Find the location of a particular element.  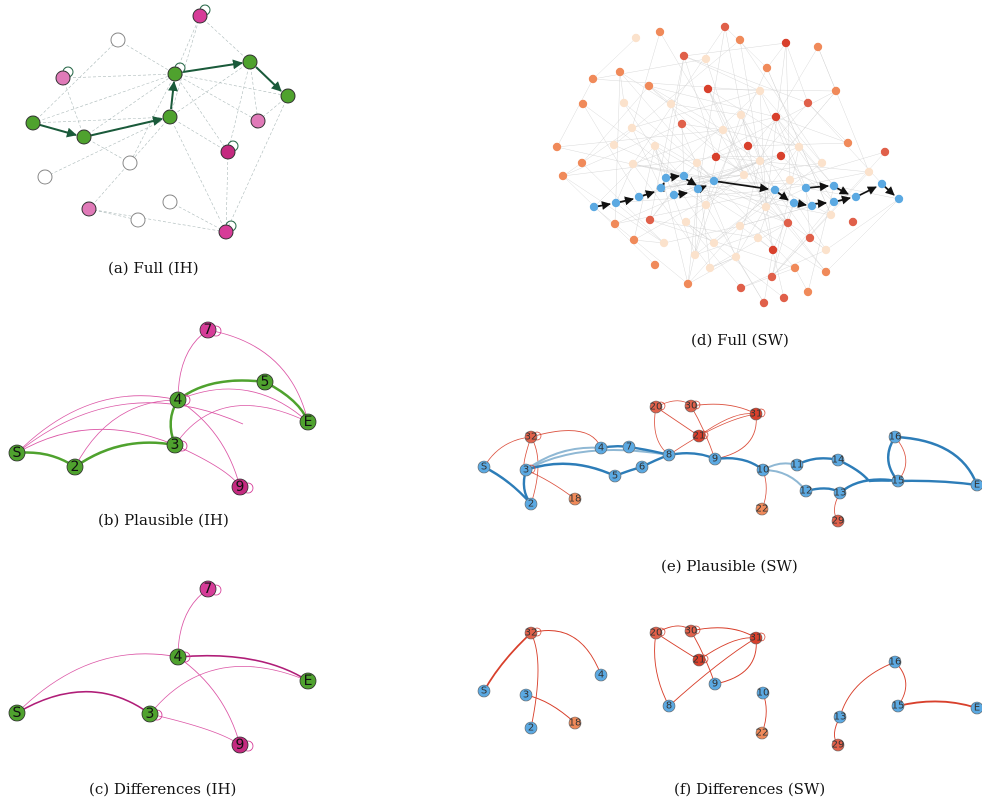

node-label: 21 is located at coordinates (699, 660).